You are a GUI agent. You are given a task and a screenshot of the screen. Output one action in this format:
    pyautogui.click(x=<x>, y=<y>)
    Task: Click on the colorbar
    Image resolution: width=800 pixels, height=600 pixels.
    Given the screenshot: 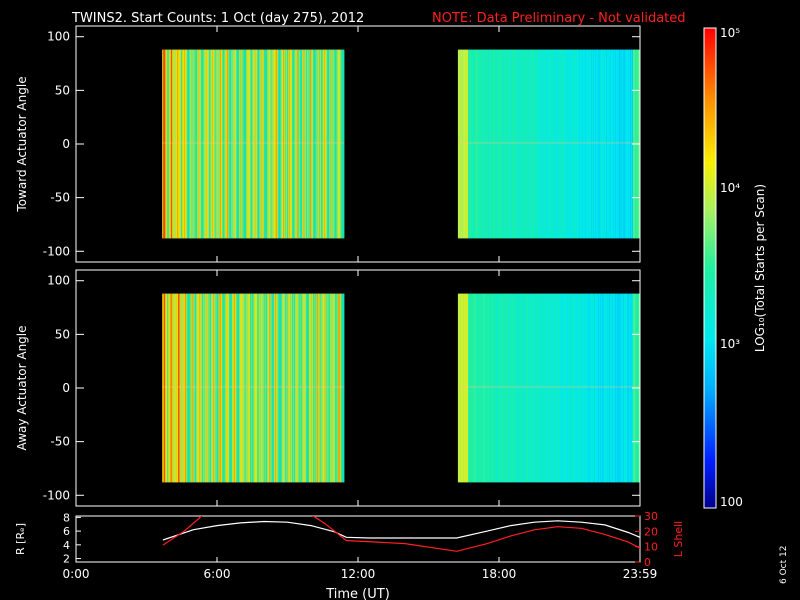 What is the action you would take?
    pyautogui.click(x=710, y=268)
    